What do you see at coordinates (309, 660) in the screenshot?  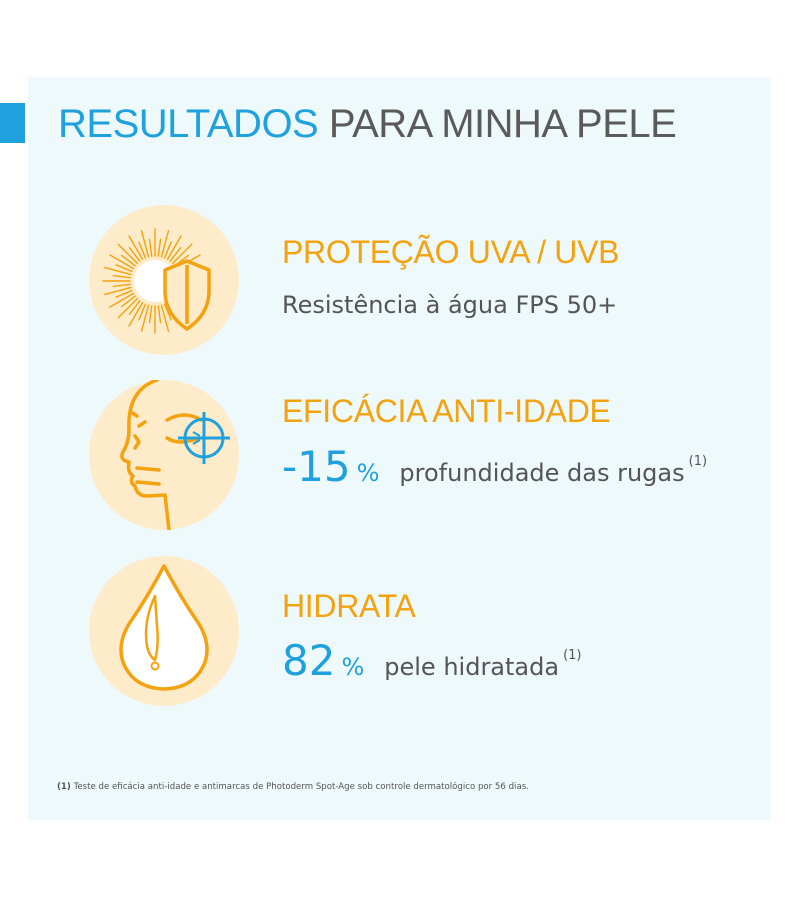 I see `hydration-value: 82` at bounding box center [309, 660].